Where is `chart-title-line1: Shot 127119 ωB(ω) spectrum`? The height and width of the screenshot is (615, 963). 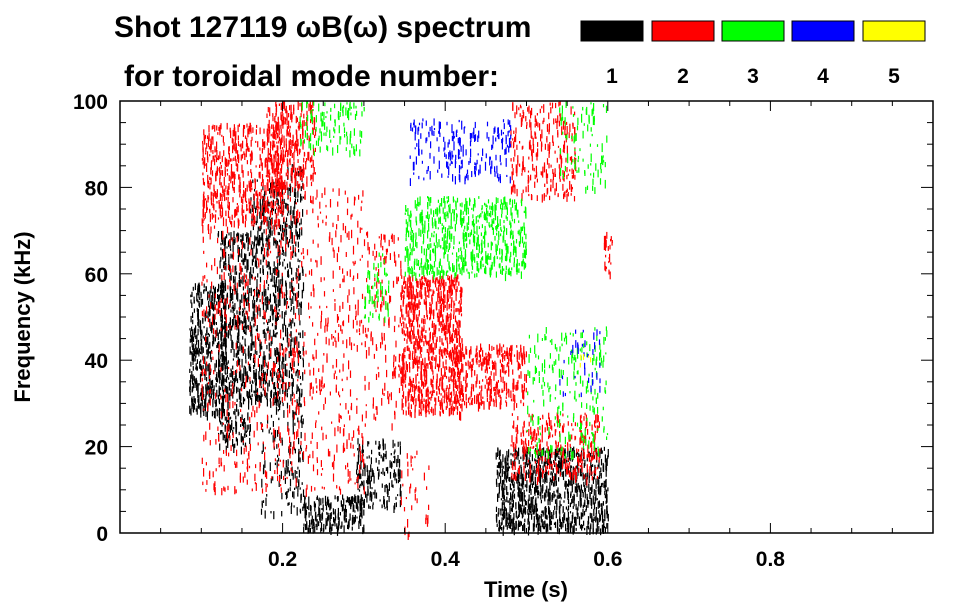 chart-title-line1: Shot 127119 ωB(ω) spectrum is located at coordinates (322, 27).